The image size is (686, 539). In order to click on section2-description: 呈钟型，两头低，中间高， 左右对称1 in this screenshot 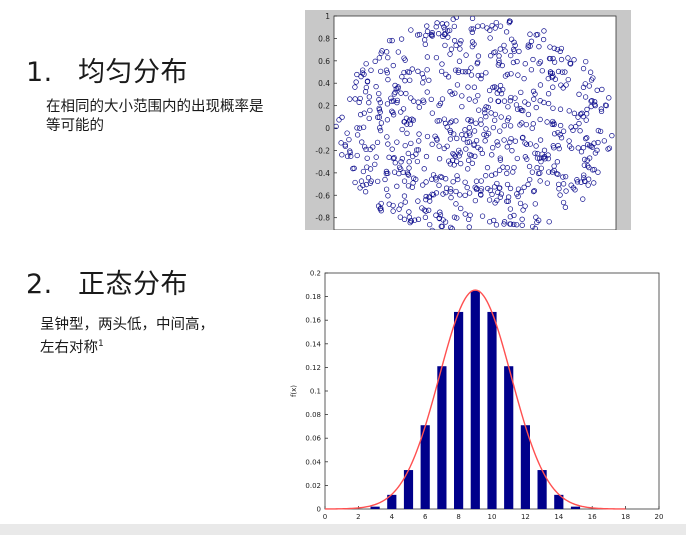, I will do `click(155, 337)`.